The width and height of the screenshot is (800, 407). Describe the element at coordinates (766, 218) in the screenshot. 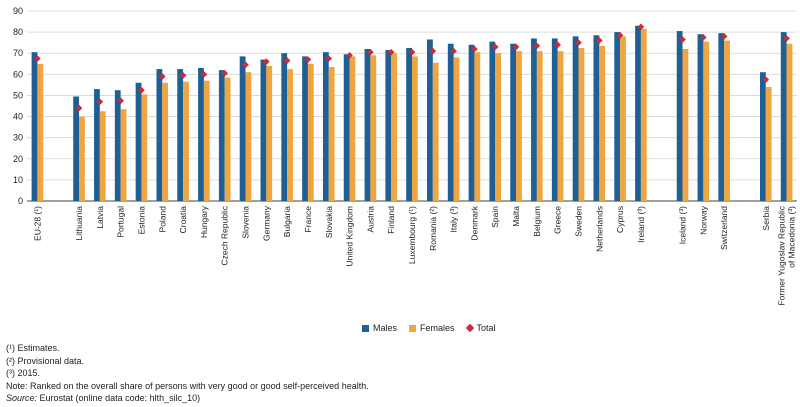

I see `x-tick-label: Serbia` at that location.